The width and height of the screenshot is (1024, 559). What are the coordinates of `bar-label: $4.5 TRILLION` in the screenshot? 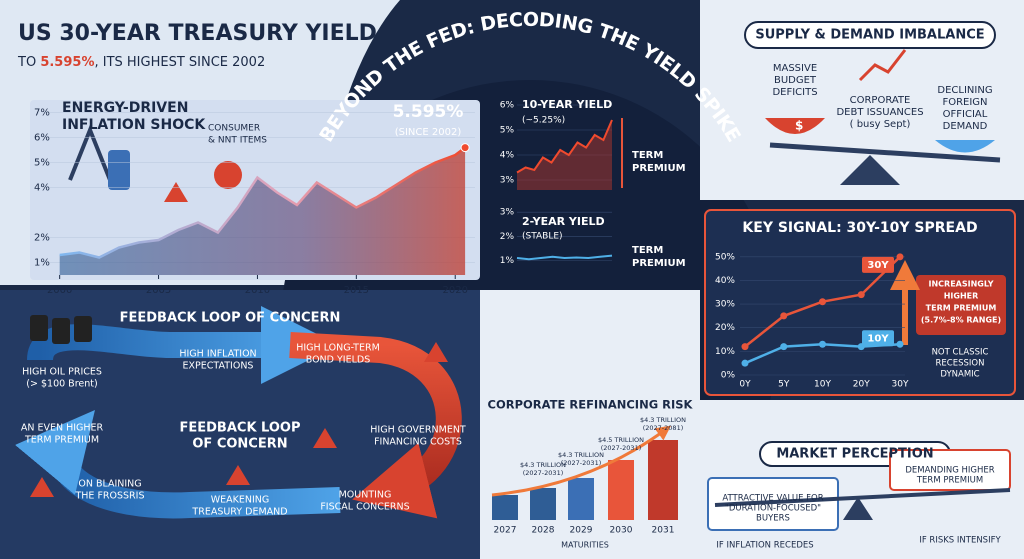 It's located at (621, 440).